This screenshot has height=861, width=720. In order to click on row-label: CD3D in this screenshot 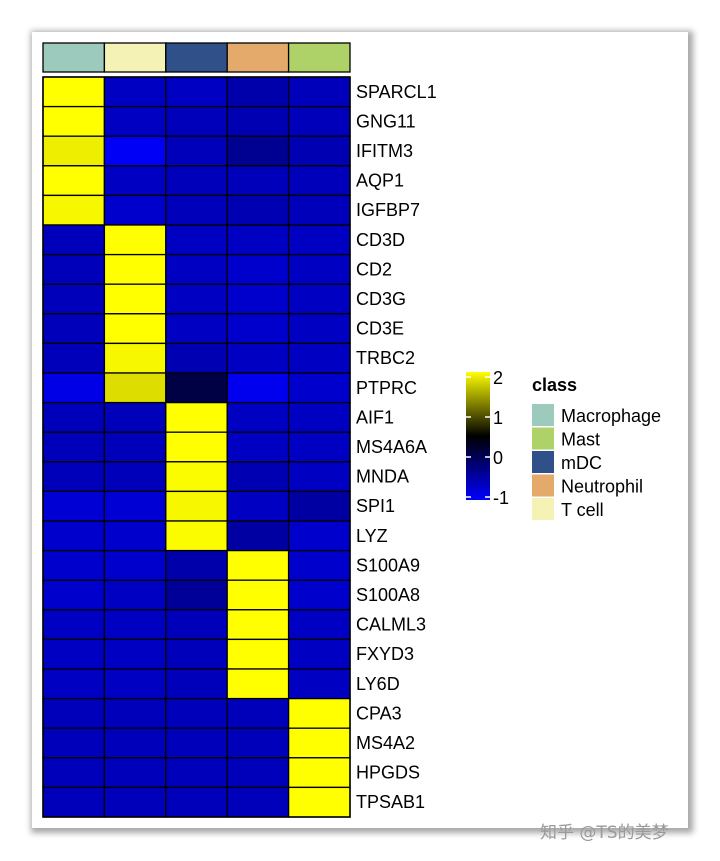, I will do `click(380, 240)`.